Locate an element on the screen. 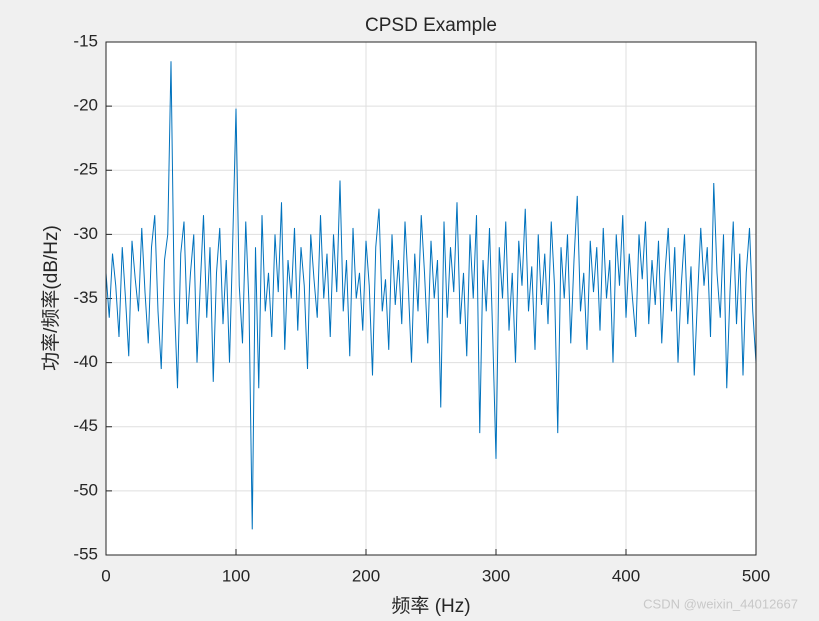  y-axis-label: 功率/频率(dB/Hz) is located at coordinates (51, 298).